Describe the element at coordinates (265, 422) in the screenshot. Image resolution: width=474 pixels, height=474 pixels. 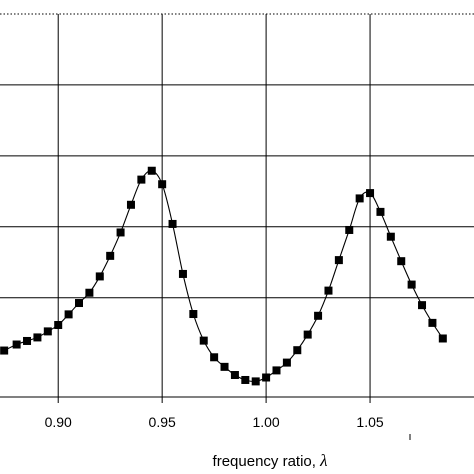
I see `x-tick-label: 1.00` at that location.